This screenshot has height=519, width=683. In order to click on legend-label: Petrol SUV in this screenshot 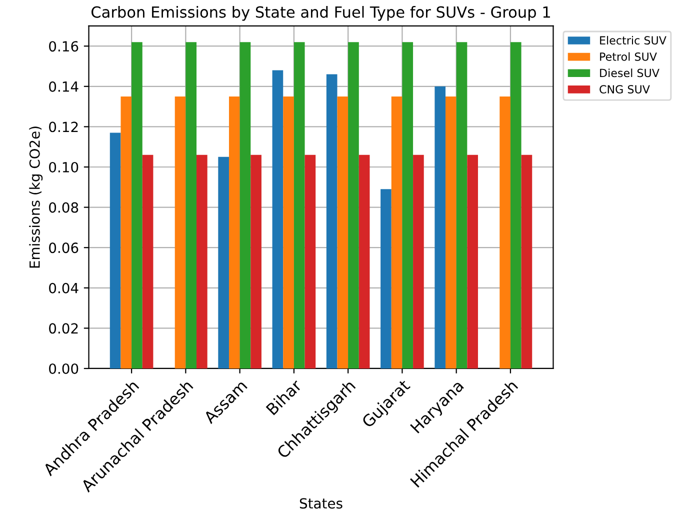, I will do `click(628, 56)`.